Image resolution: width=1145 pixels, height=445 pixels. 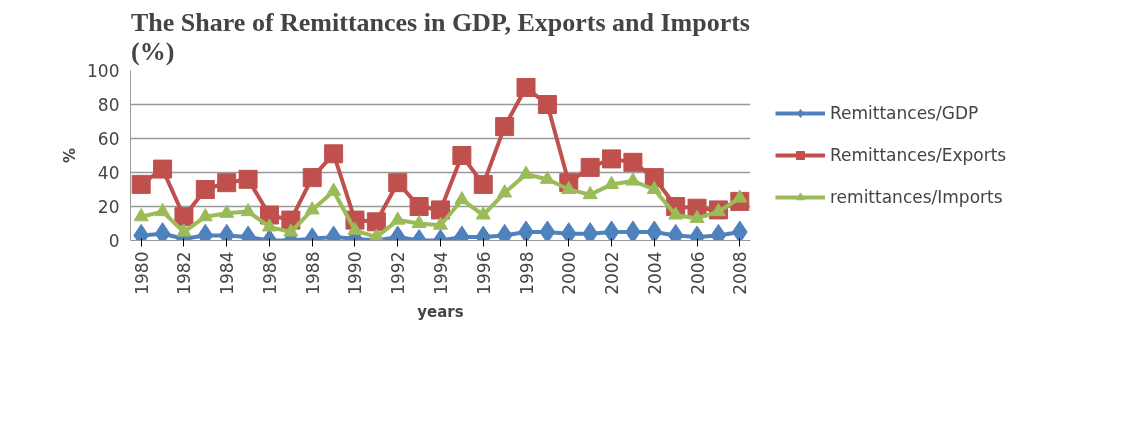 What do you see at coordinates (141, 273) in the screenshot?
I see `x-tick-label: 1980` at bounding box center [141, 273].